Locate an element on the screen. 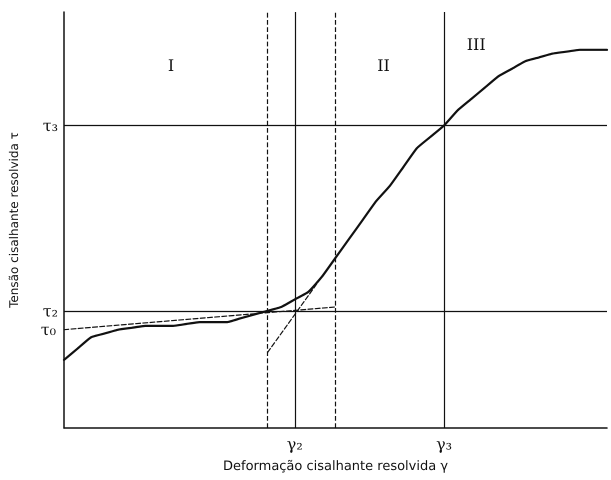  ref-line-label: τ₃ is located at coordinates (50, 125).